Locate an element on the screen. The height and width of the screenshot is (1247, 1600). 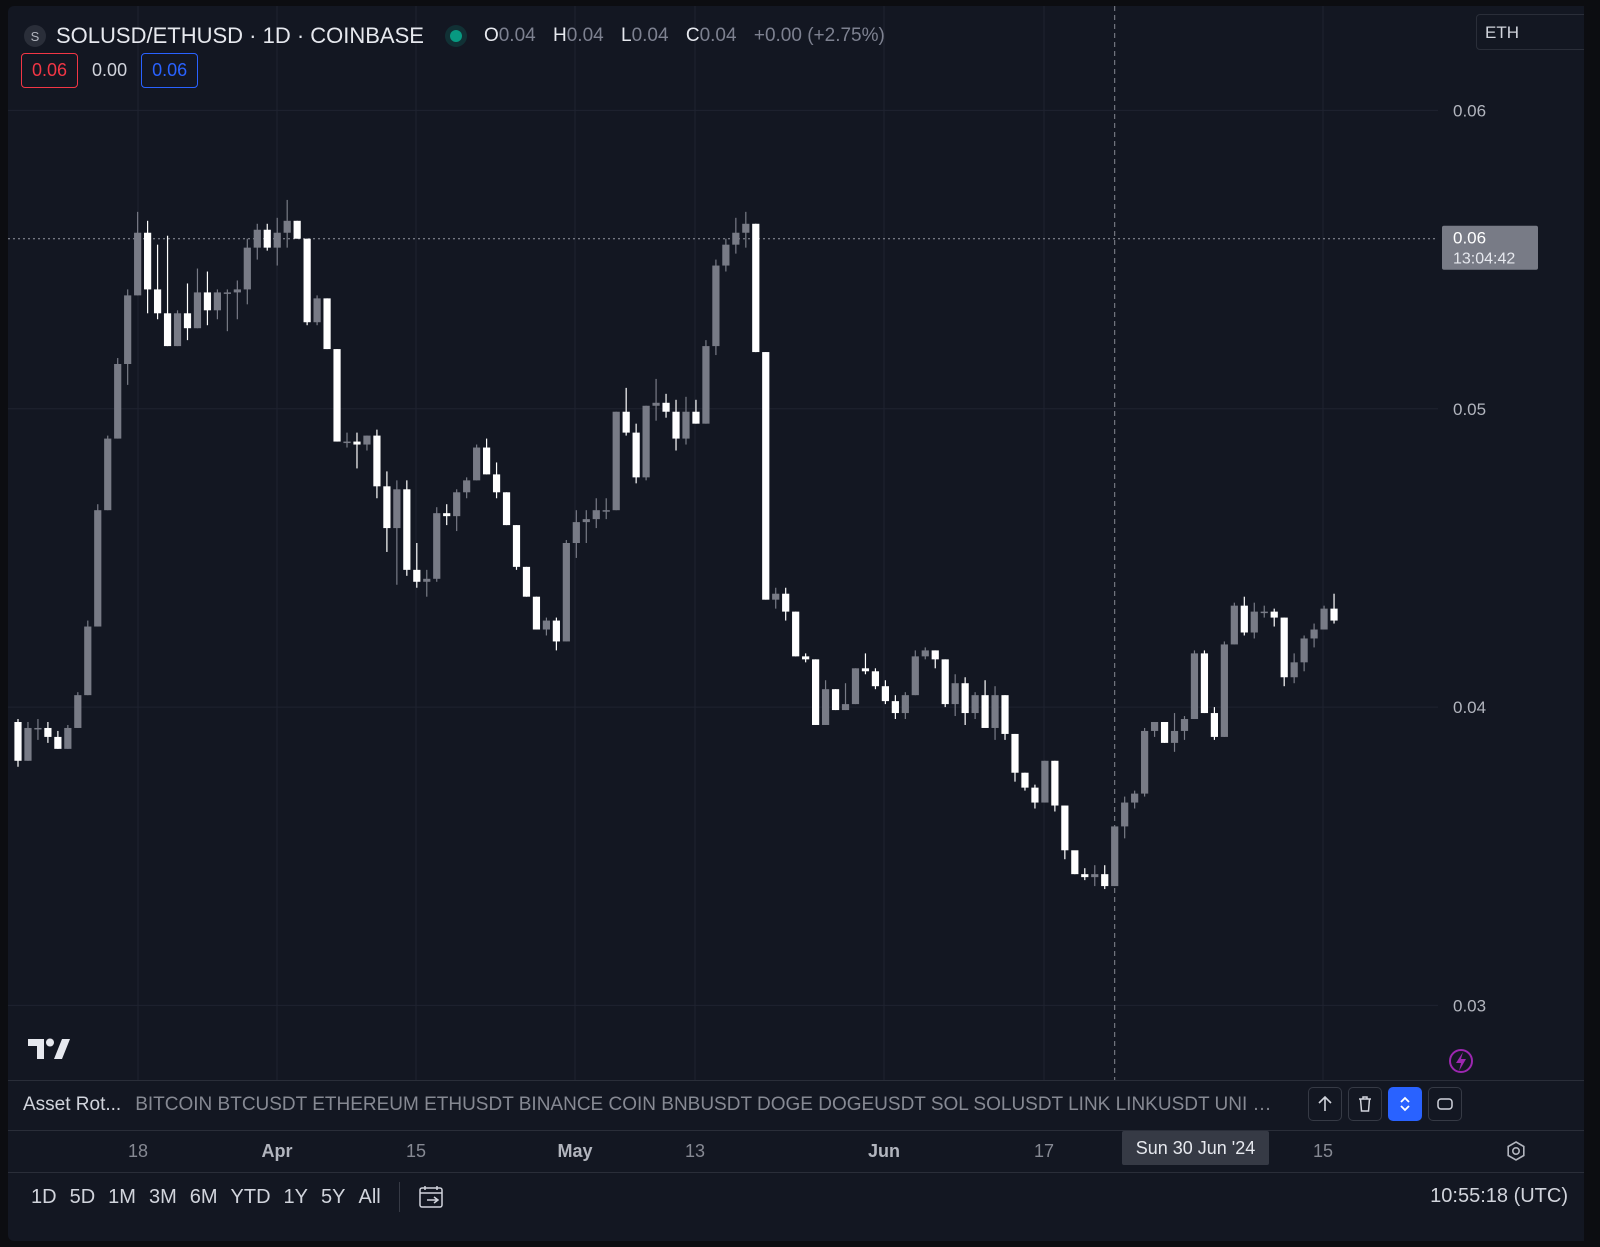
compare-symbol-field: ETH is located at coordinates (1532, 32).